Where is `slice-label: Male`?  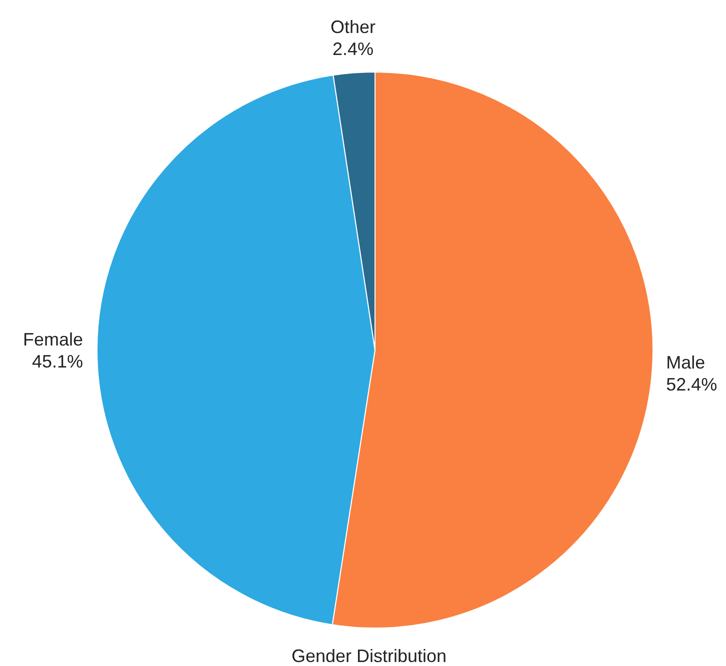
slice-label: Male is located at coordinates (686, 362).